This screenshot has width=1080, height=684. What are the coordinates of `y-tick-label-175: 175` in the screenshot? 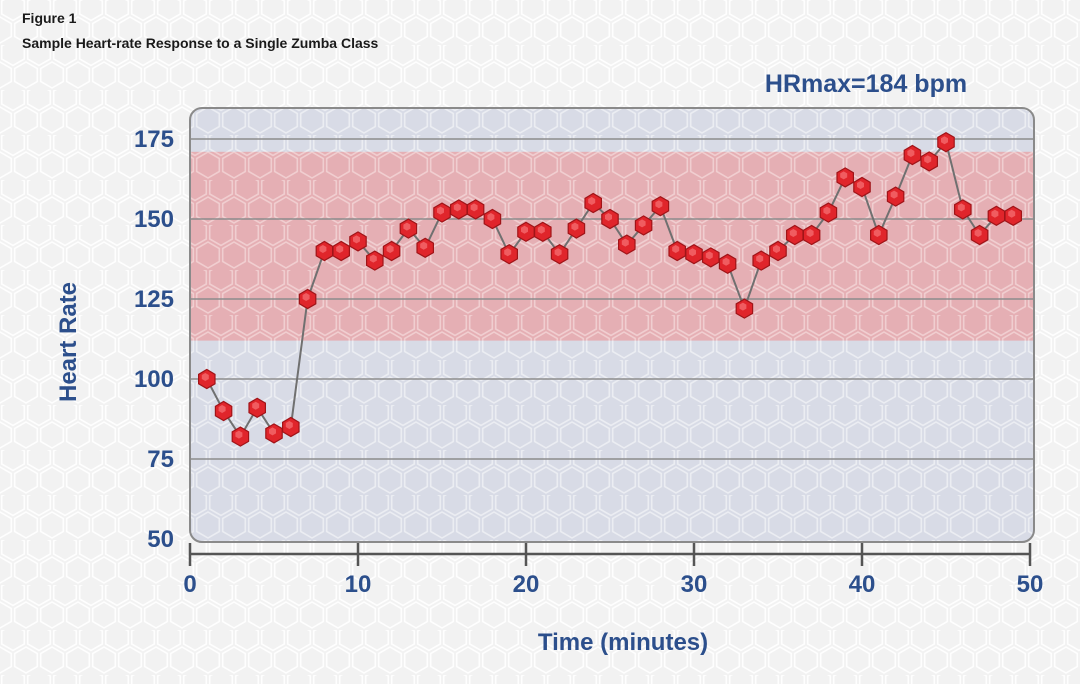 It's located at (154, 139).